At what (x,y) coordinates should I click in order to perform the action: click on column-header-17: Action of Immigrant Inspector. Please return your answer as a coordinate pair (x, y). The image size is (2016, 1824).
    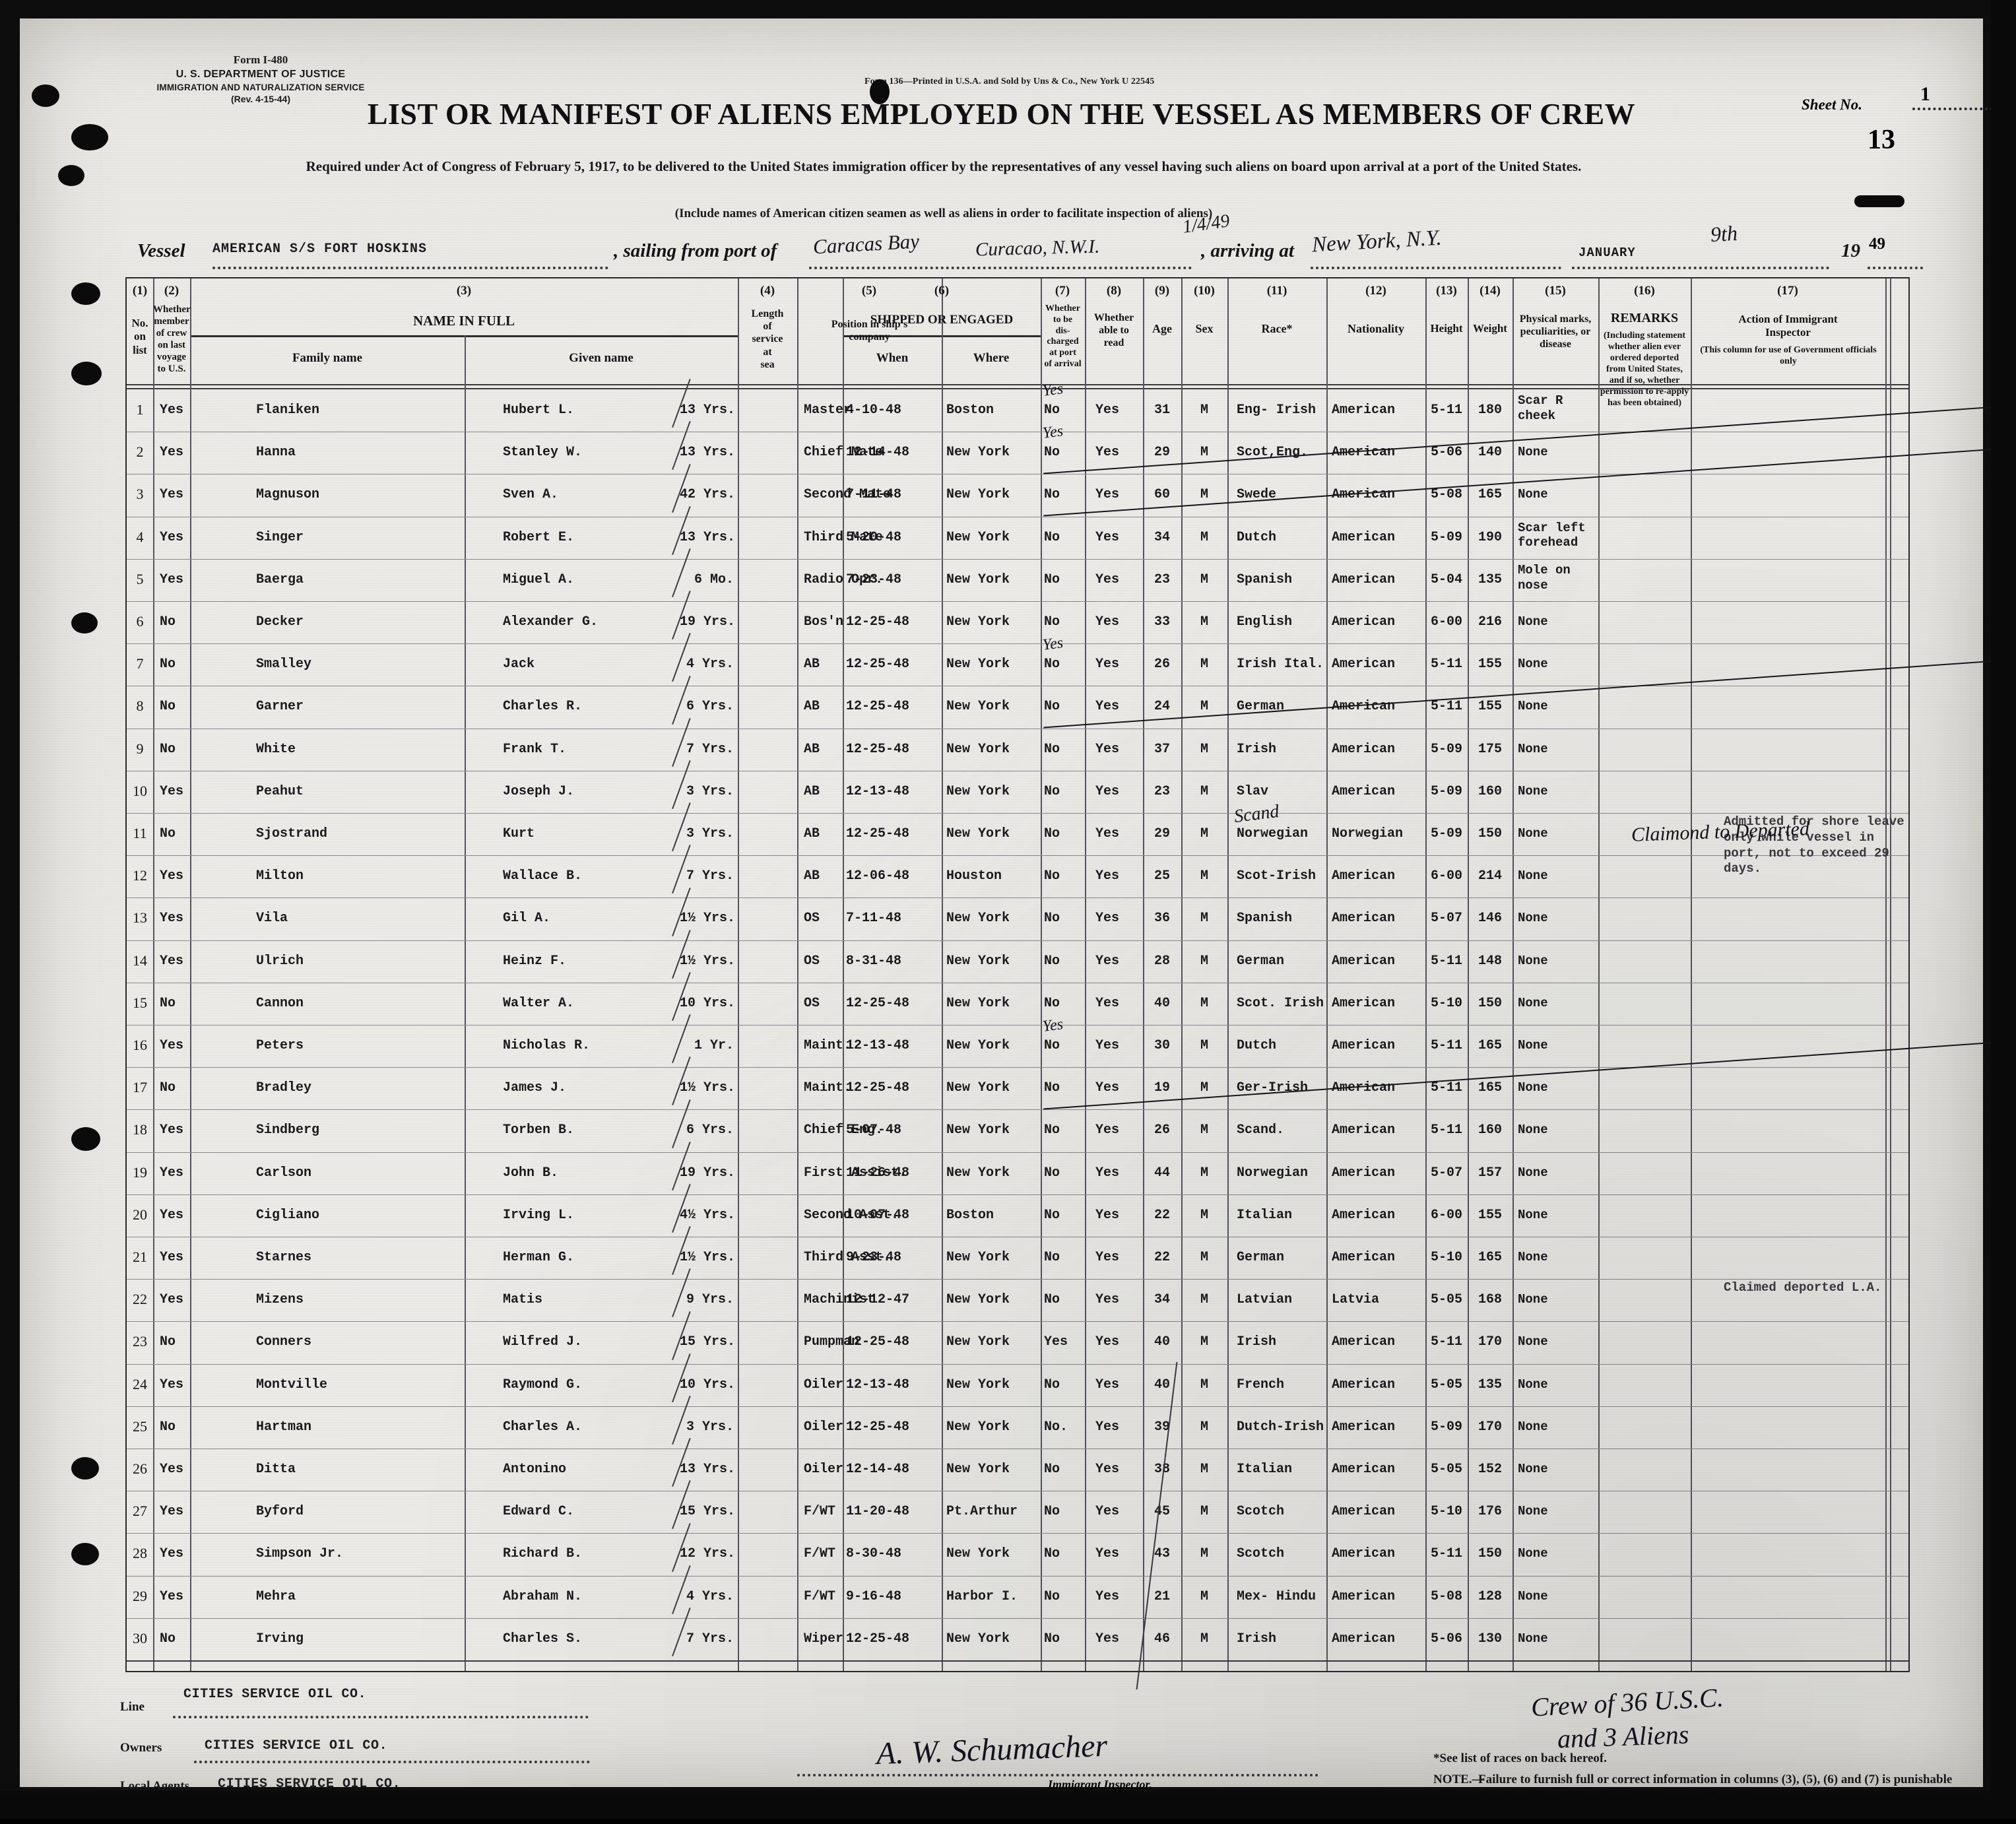
    Looking at the image, I should click on (1788, 326).